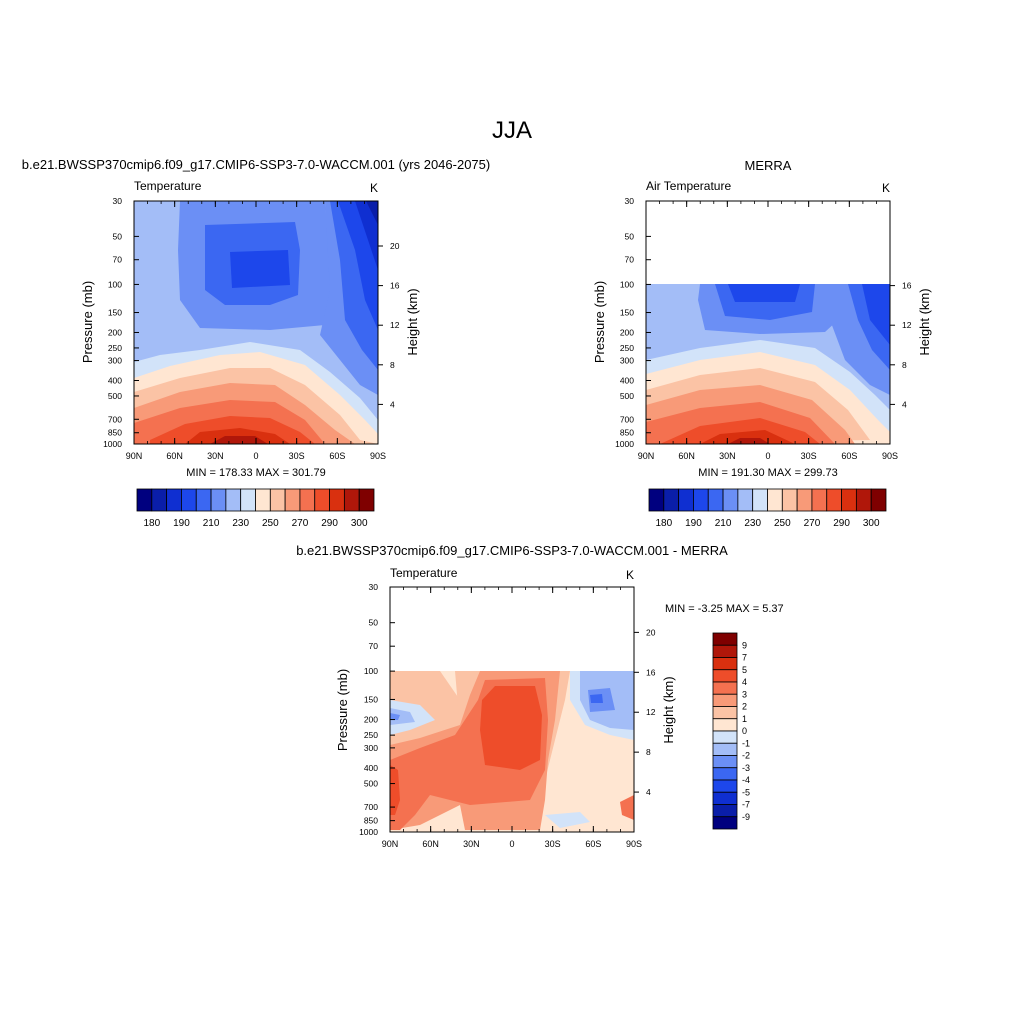 The image size is (1024, 1024). I want to click on colorbar-label: 2, so click(744, 707).